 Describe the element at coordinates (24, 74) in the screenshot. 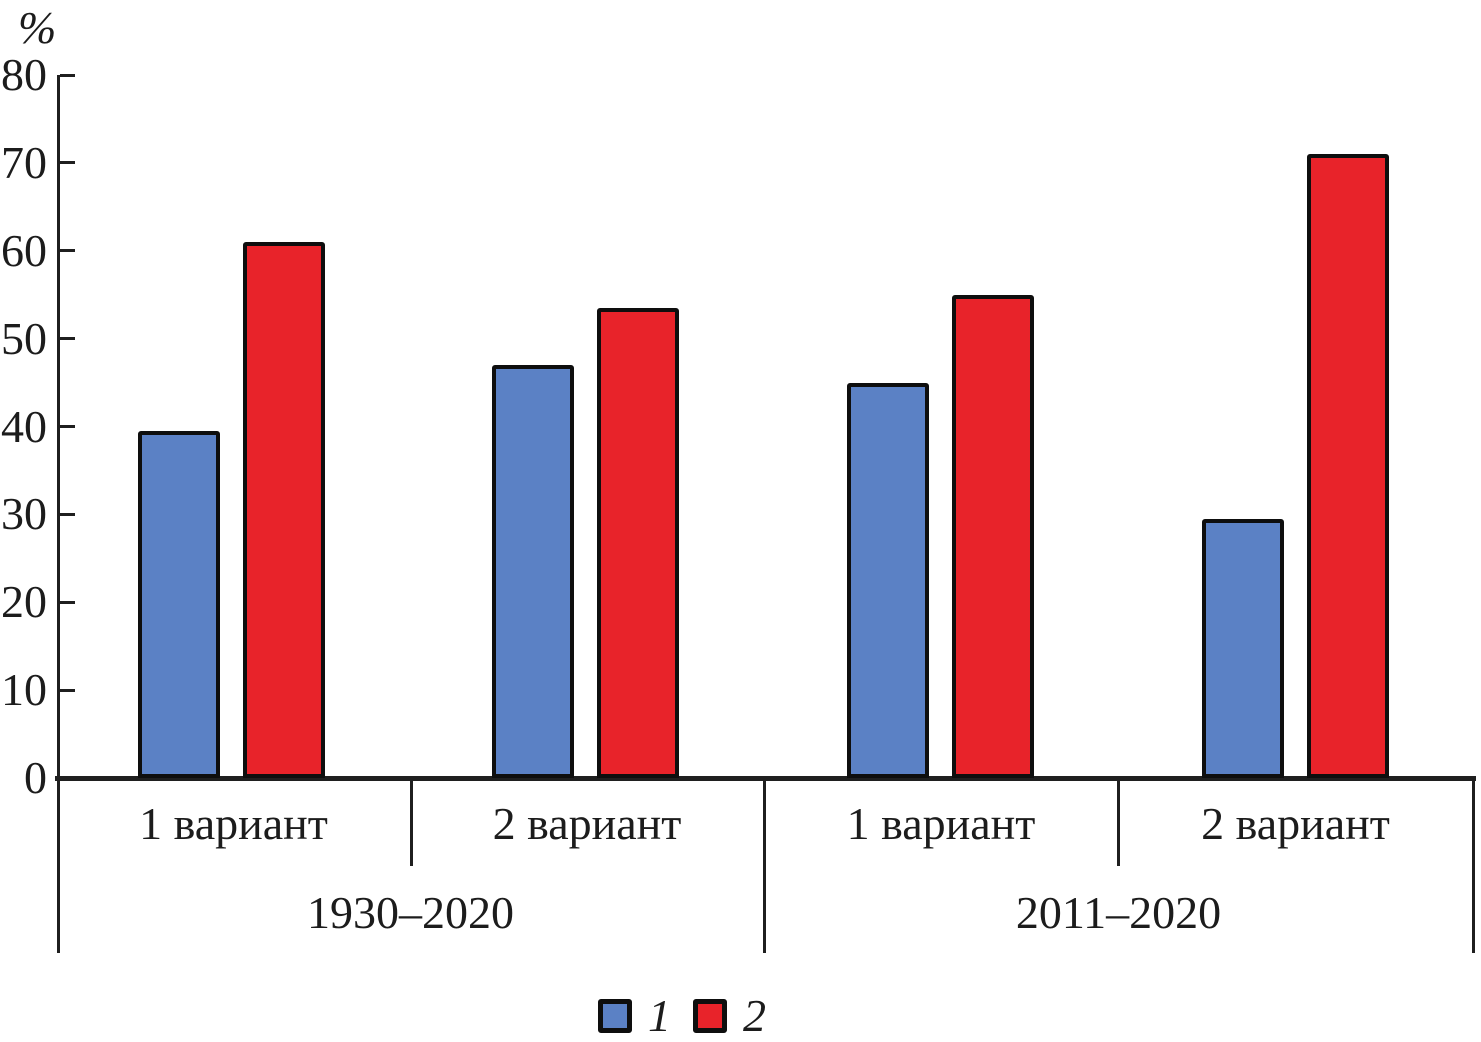

I see `y-tick-label-80: 80` at that location.